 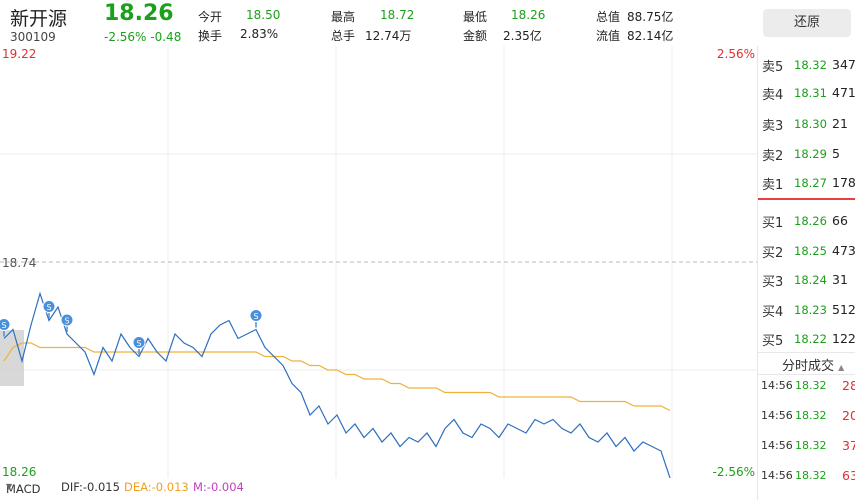 I want to click on current-price: 18.26, so click(x=139, y=13).